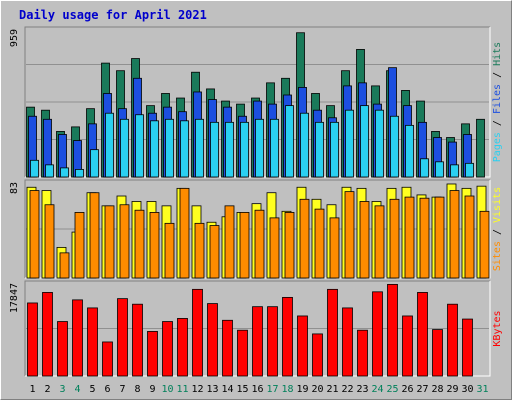 This screenshot has height=400, width=512. I want to click on x-tick-label: 11, so click(182, 389).